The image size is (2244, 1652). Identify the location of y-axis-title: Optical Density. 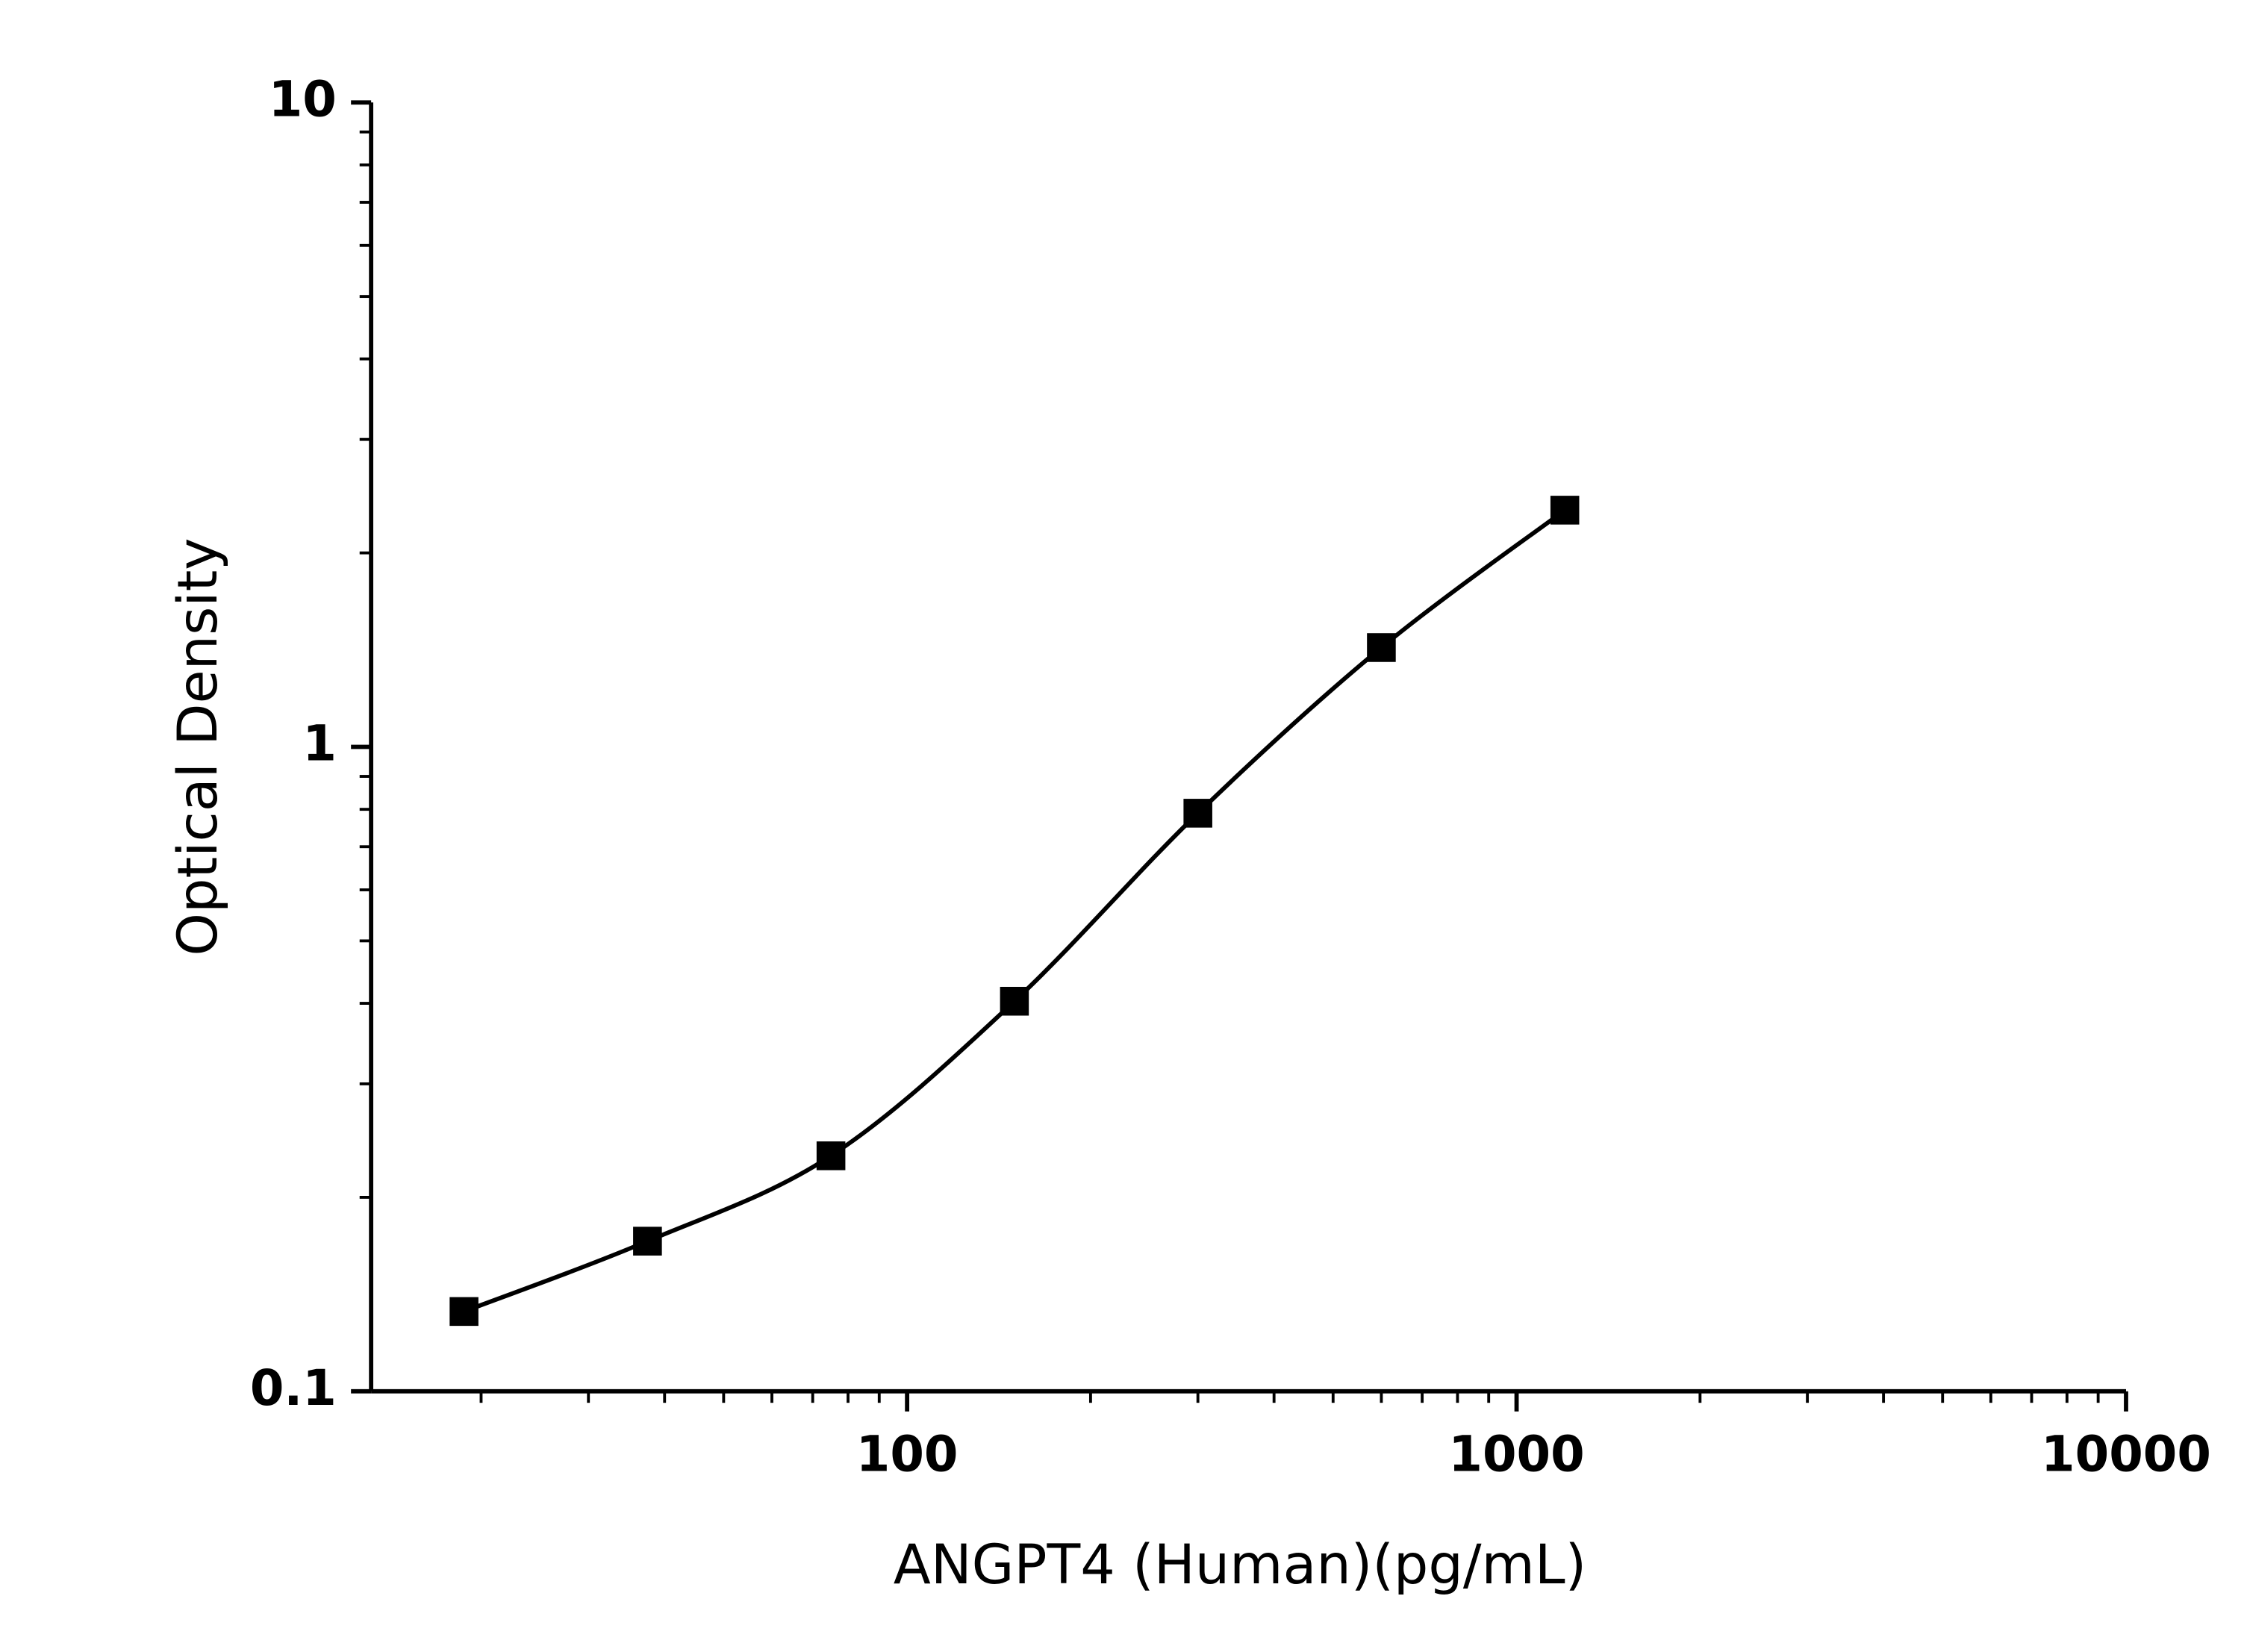
(198, 746).